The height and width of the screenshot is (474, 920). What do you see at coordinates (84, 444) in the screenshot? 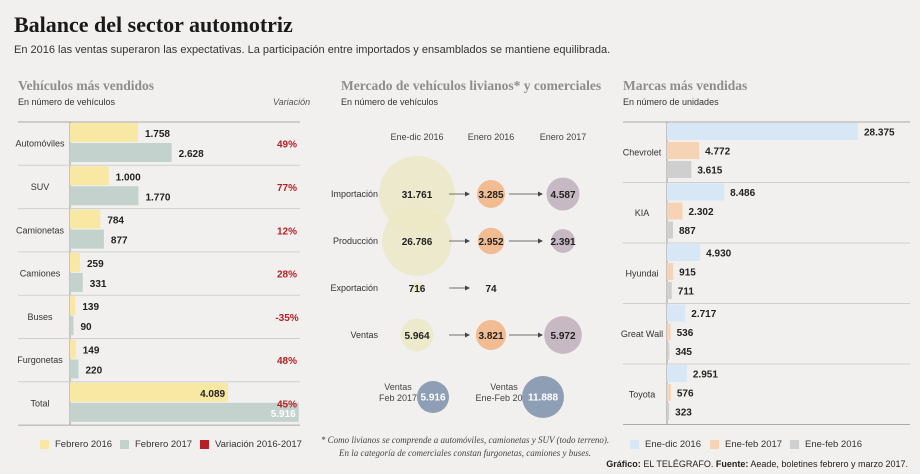
I see `legend-label-feb2016: Febrero 2016` at bounding box center [84, 444].